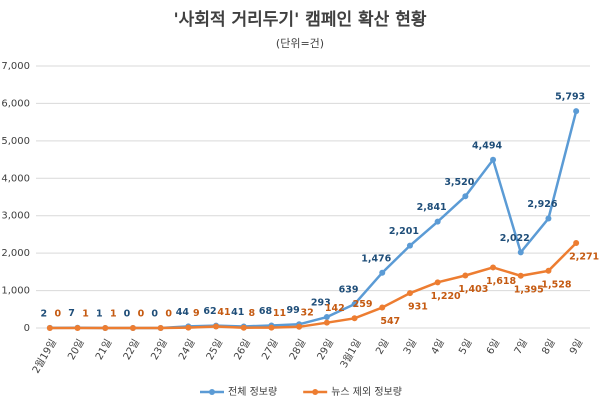  What do you see at coordinates (325, 349) in the screenshot?
I see `x-tick-label: 29일` at bounding box center [325, 349].